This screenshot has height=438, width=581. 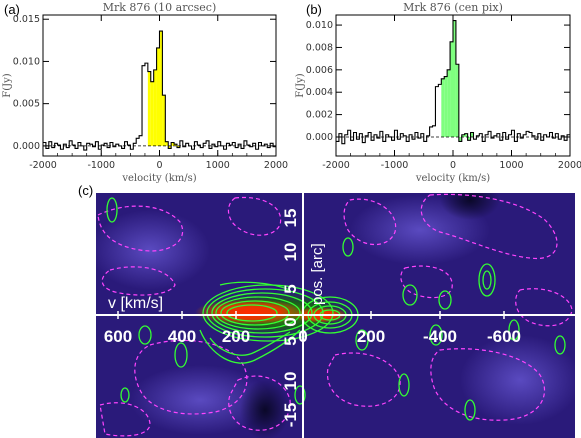 What do you see at coordinates (160, 7) in the screenshot?
I see `chart-title: Mrk 876 (10 arcsec)` at bounding box center [160, 7].